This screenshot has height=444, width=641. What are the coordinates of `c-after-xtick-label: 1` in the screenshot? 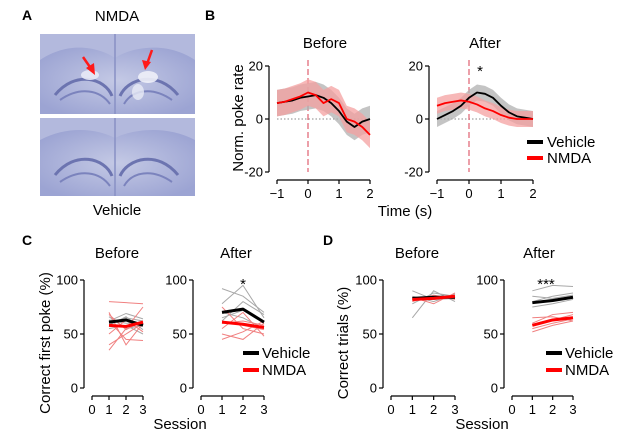 It's located at (221, 409).